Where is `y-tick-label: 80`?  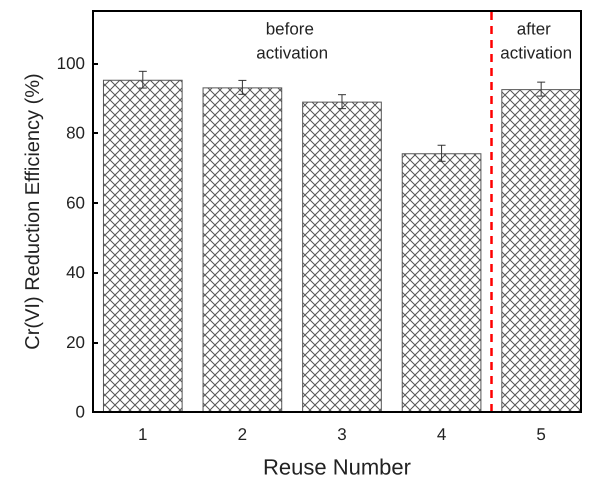
y-tick-label: 80 is located at coordinates (75, 133).